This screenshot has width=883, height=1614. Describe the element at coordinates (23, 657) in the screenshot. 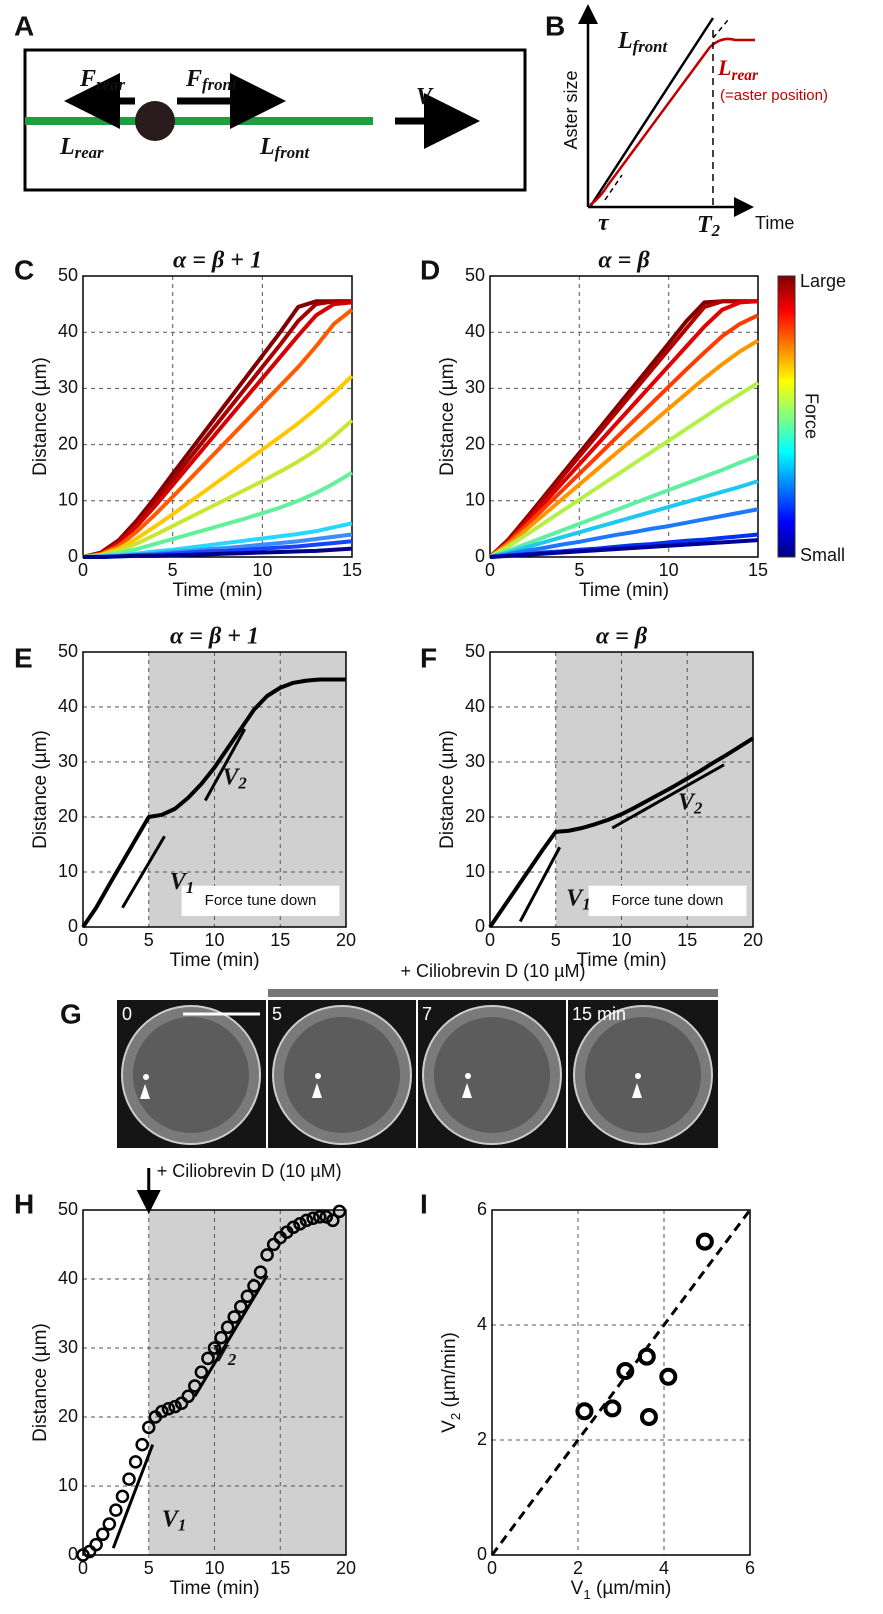

I see `panel-label: E` at that location.